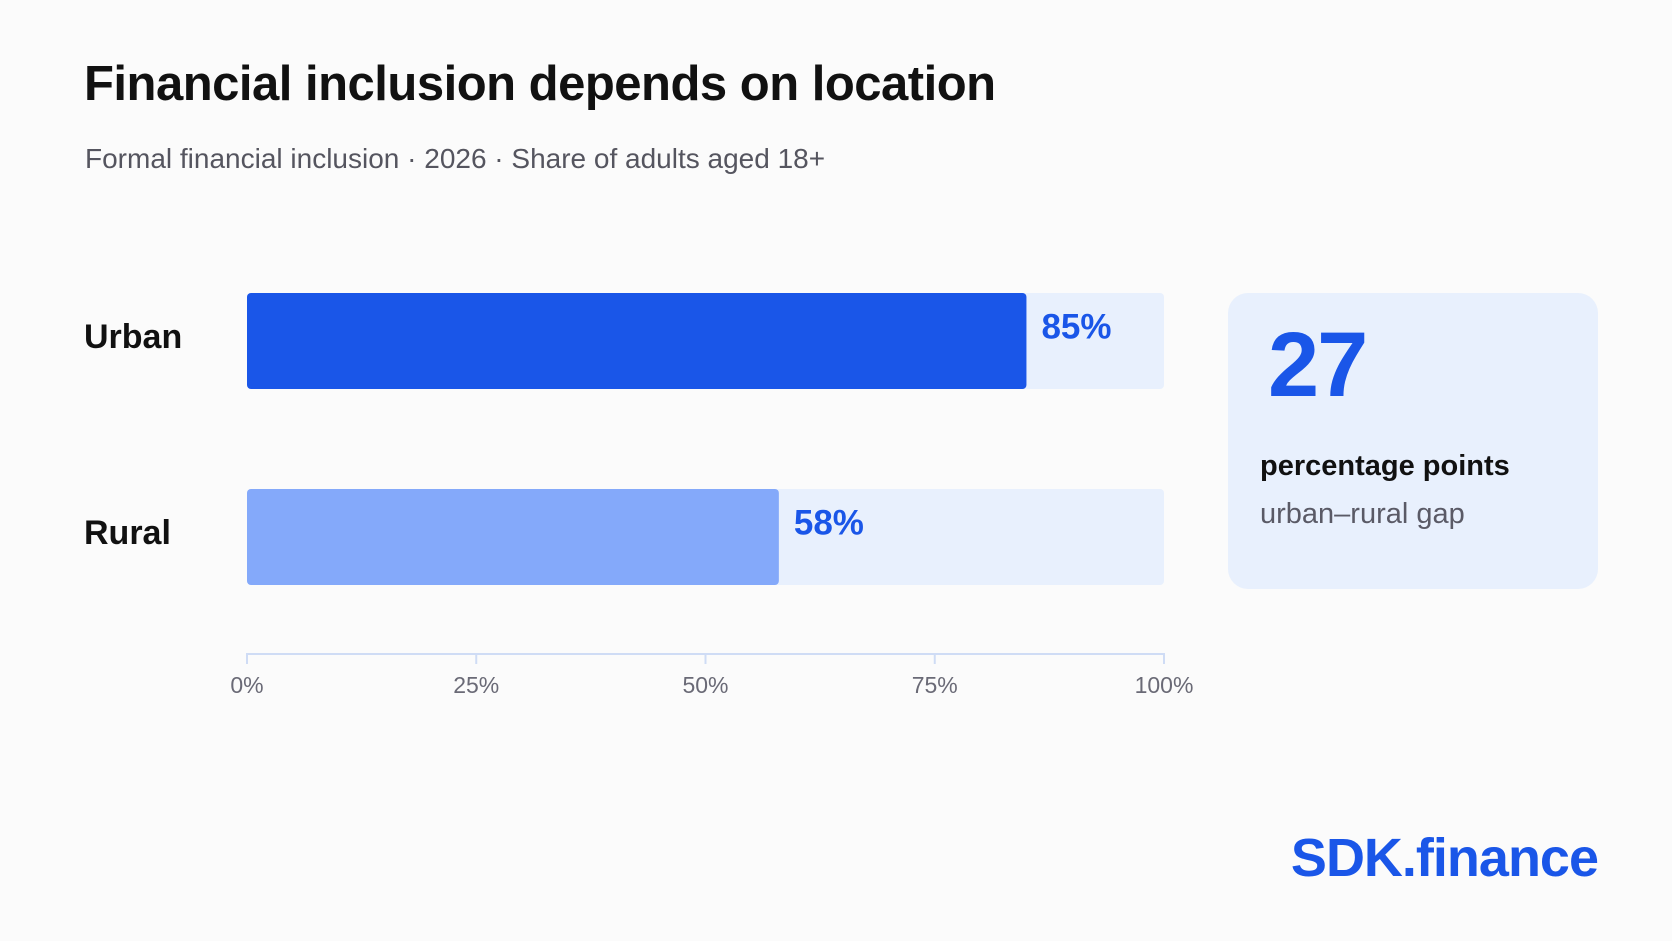  Describe the element at coordinates (513, 537) in the screenshot. I see `bar-rural` at that location.